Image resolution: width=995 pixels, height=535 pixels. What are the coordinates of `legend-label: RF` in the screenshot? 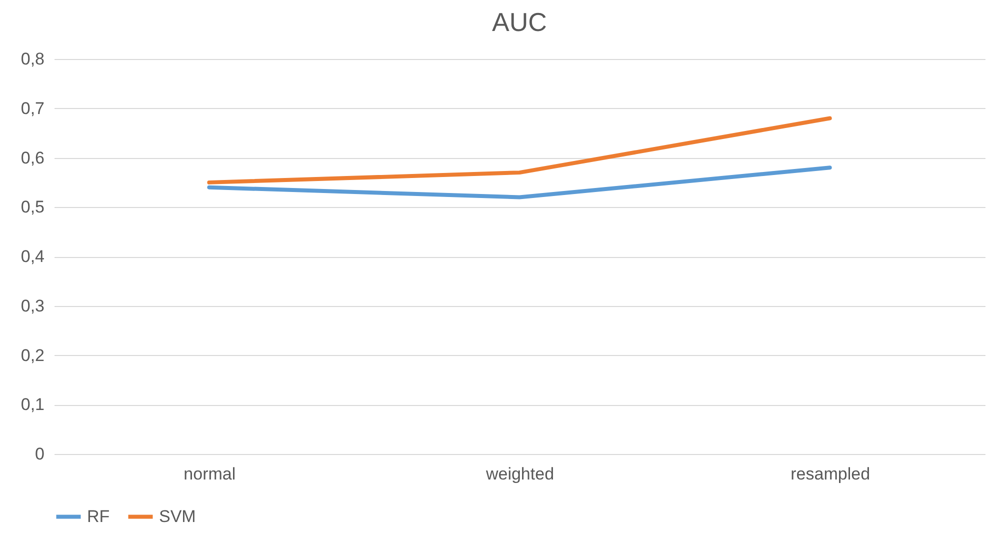 It's located at (98, 516).